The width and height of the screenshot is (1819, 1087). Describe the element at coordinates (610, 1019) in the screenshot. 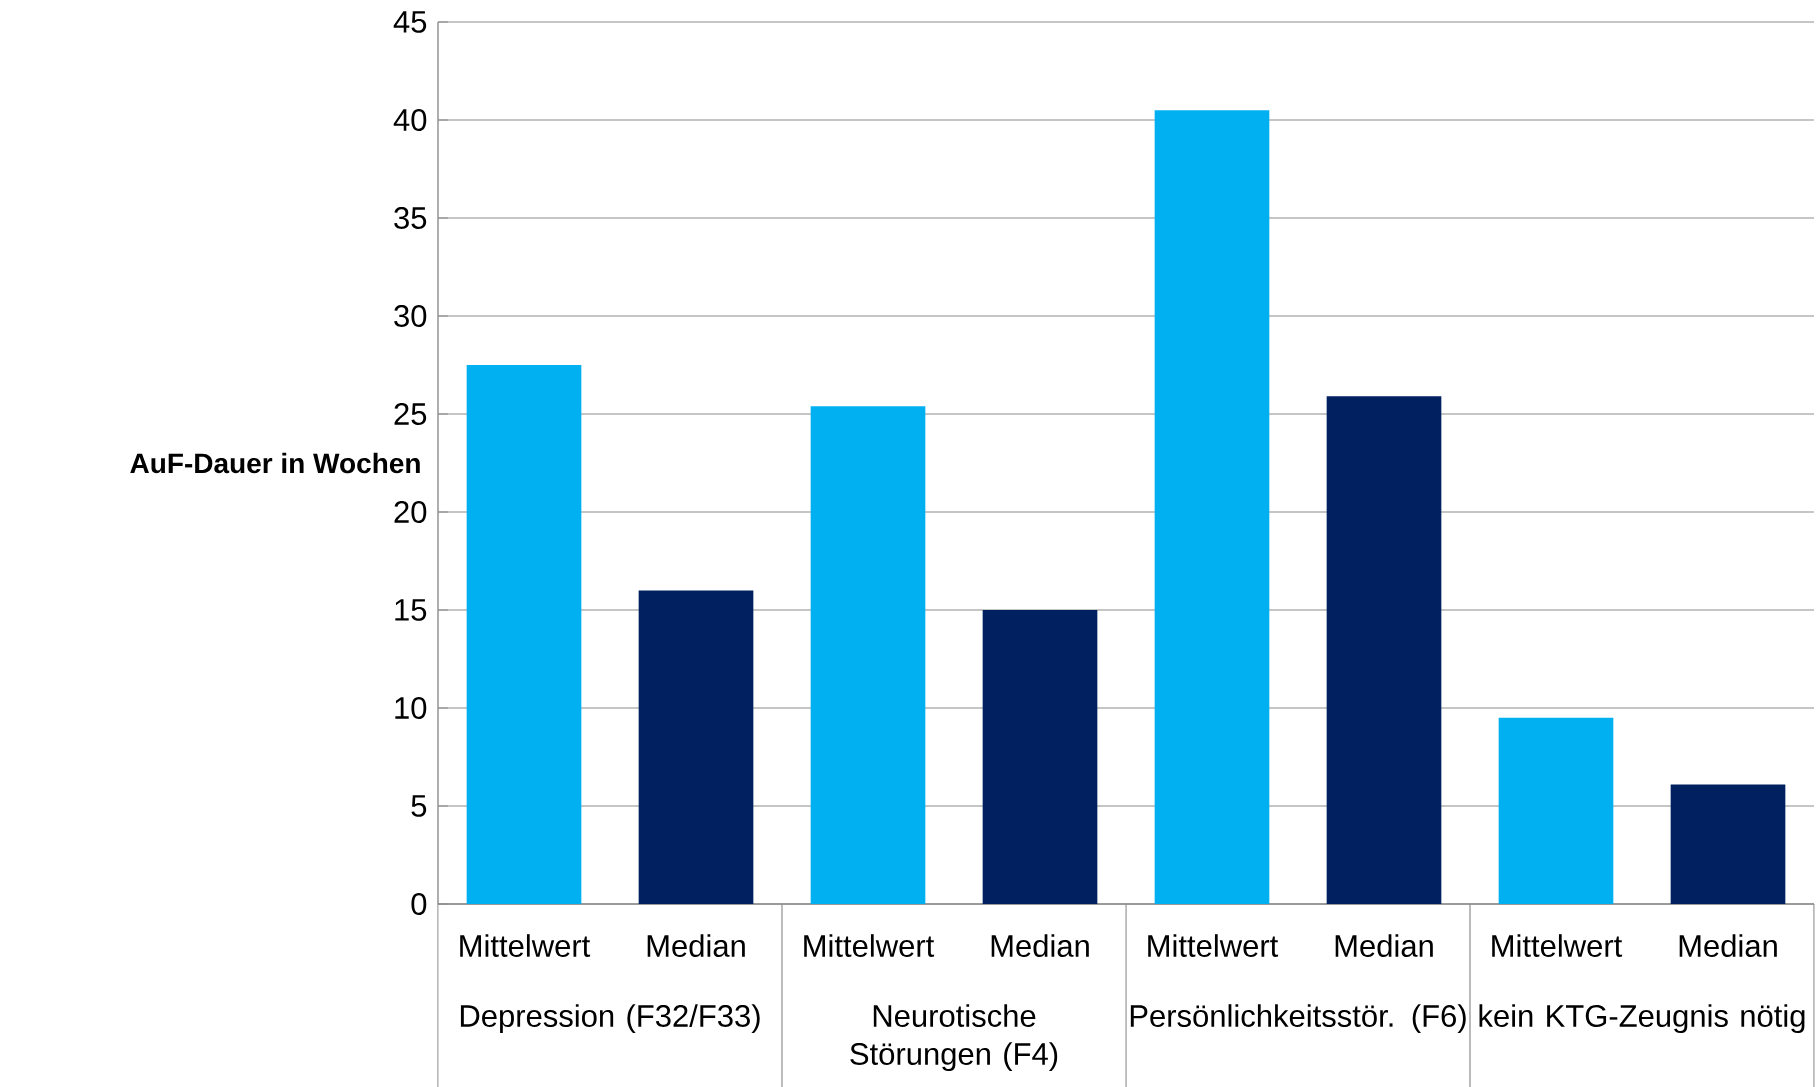

I see `x-tick-label: Depression (F32/F33)` at that location.